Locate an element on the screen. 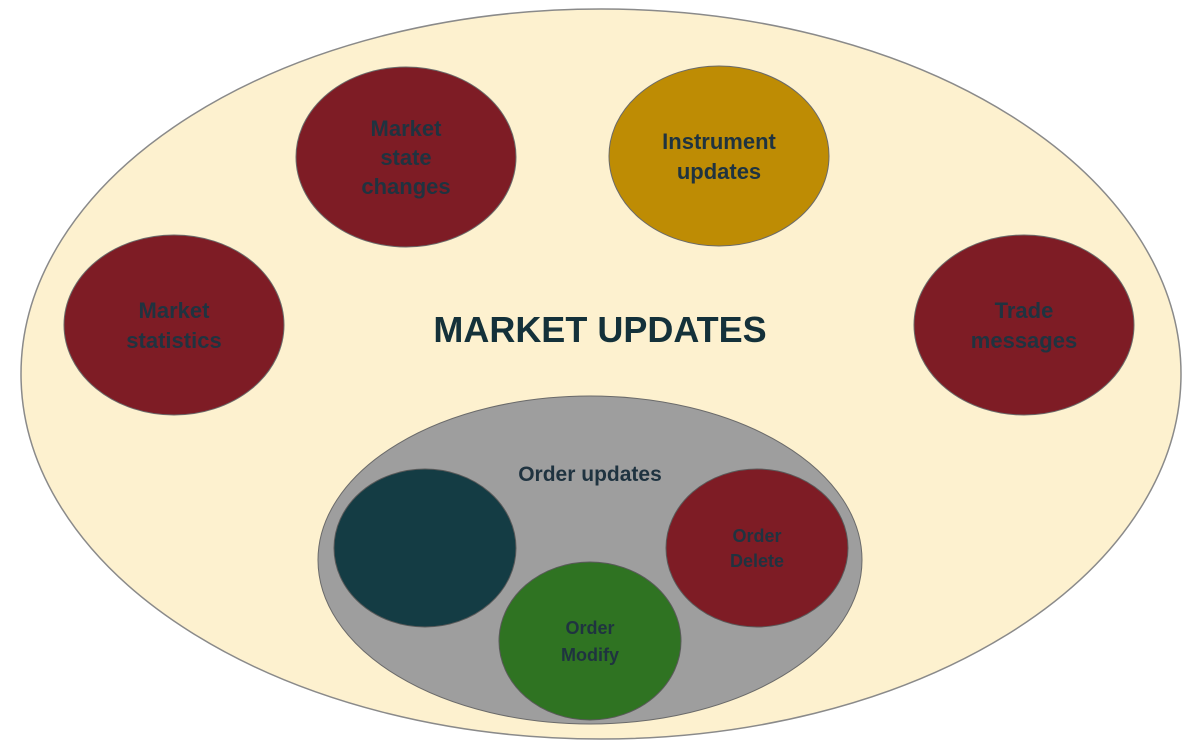 This screenshot has width=1203, height=753. order-delete-node: Order Delete is located at coordinates (757, 548).